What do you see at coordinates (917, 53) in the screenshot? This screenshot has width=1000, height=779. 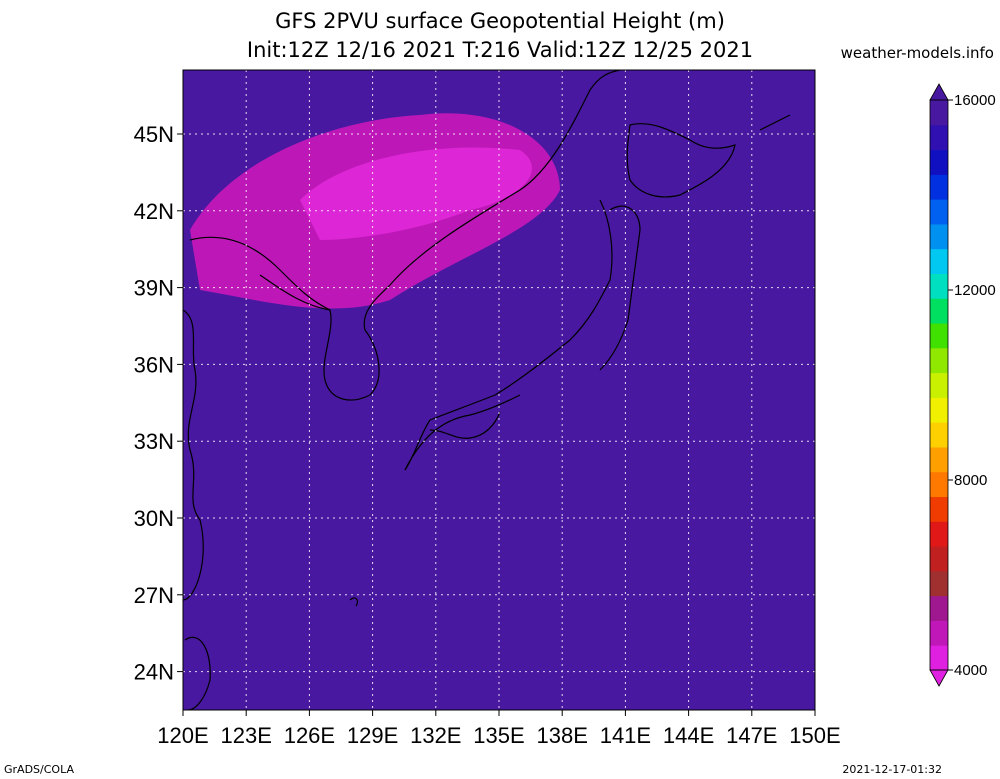 I see `source-label: weather-models.info` at bounding box center [917, 53].